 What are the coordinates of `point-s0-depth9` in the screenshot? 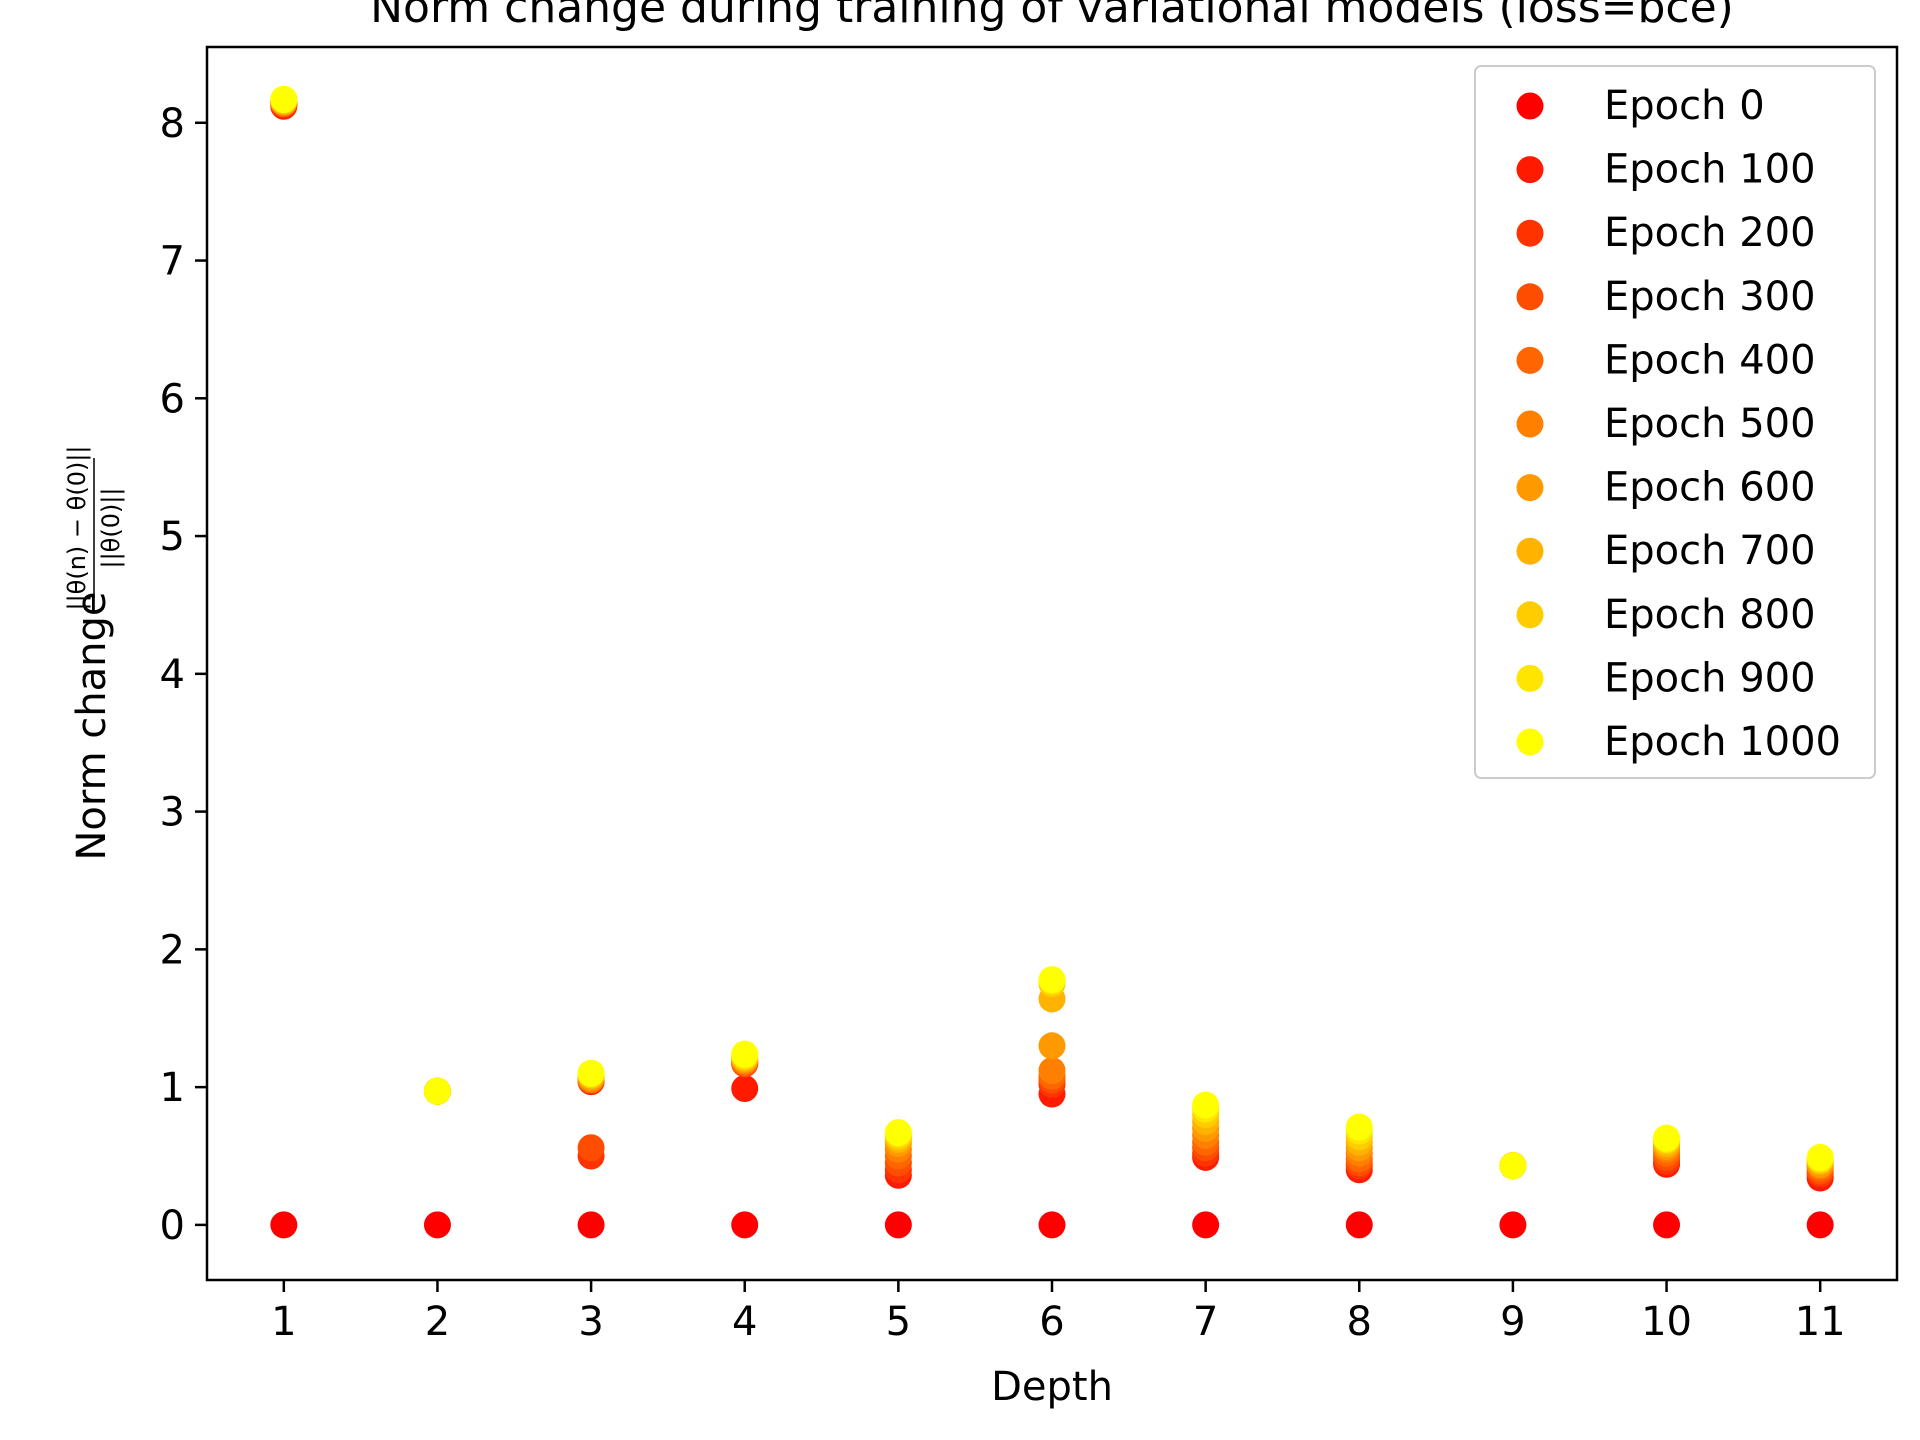 It's located at (1513, 1225).